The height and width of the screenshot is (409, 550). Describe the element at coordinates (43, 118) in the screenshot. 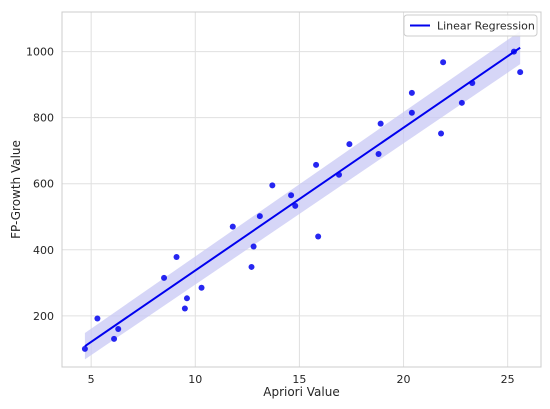

I see `y-tick-label: 800` at that location.